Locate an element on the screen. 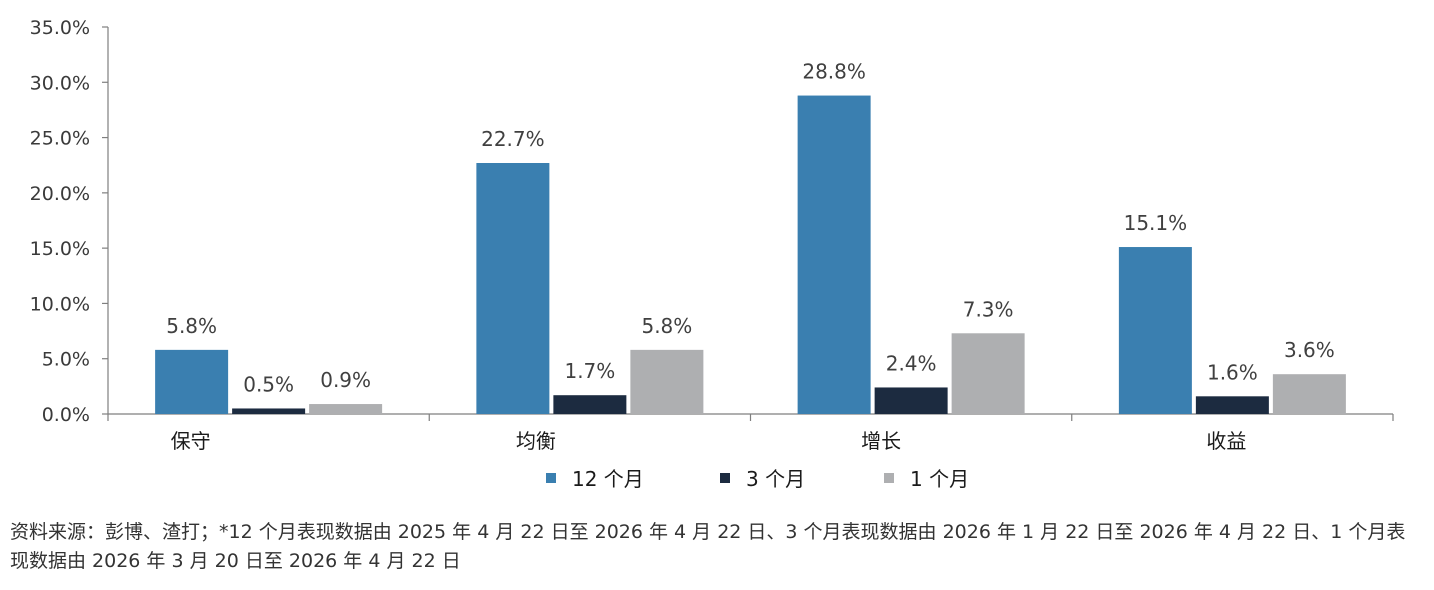 The image size is (1434, 590). data-label: 1.7% is located at coordinates (589, 371).